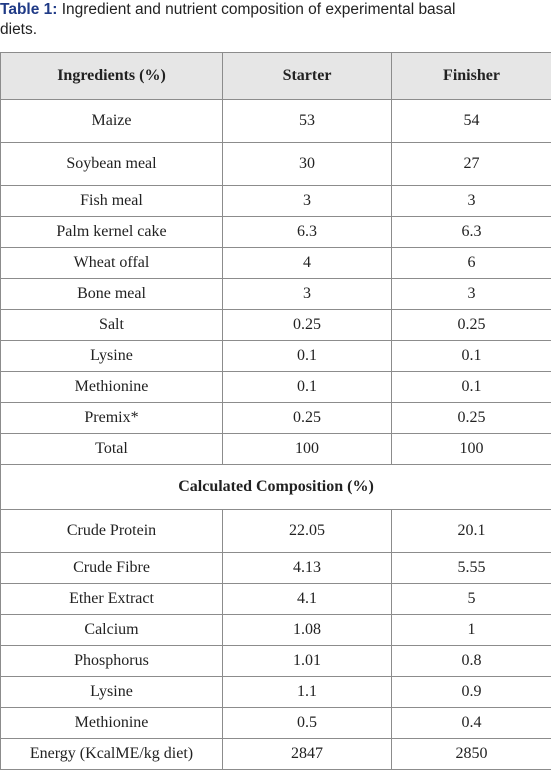 The image size is (551, 778). I want to click on table-row: Lysine 0.1 0.1, so click(275, 356).